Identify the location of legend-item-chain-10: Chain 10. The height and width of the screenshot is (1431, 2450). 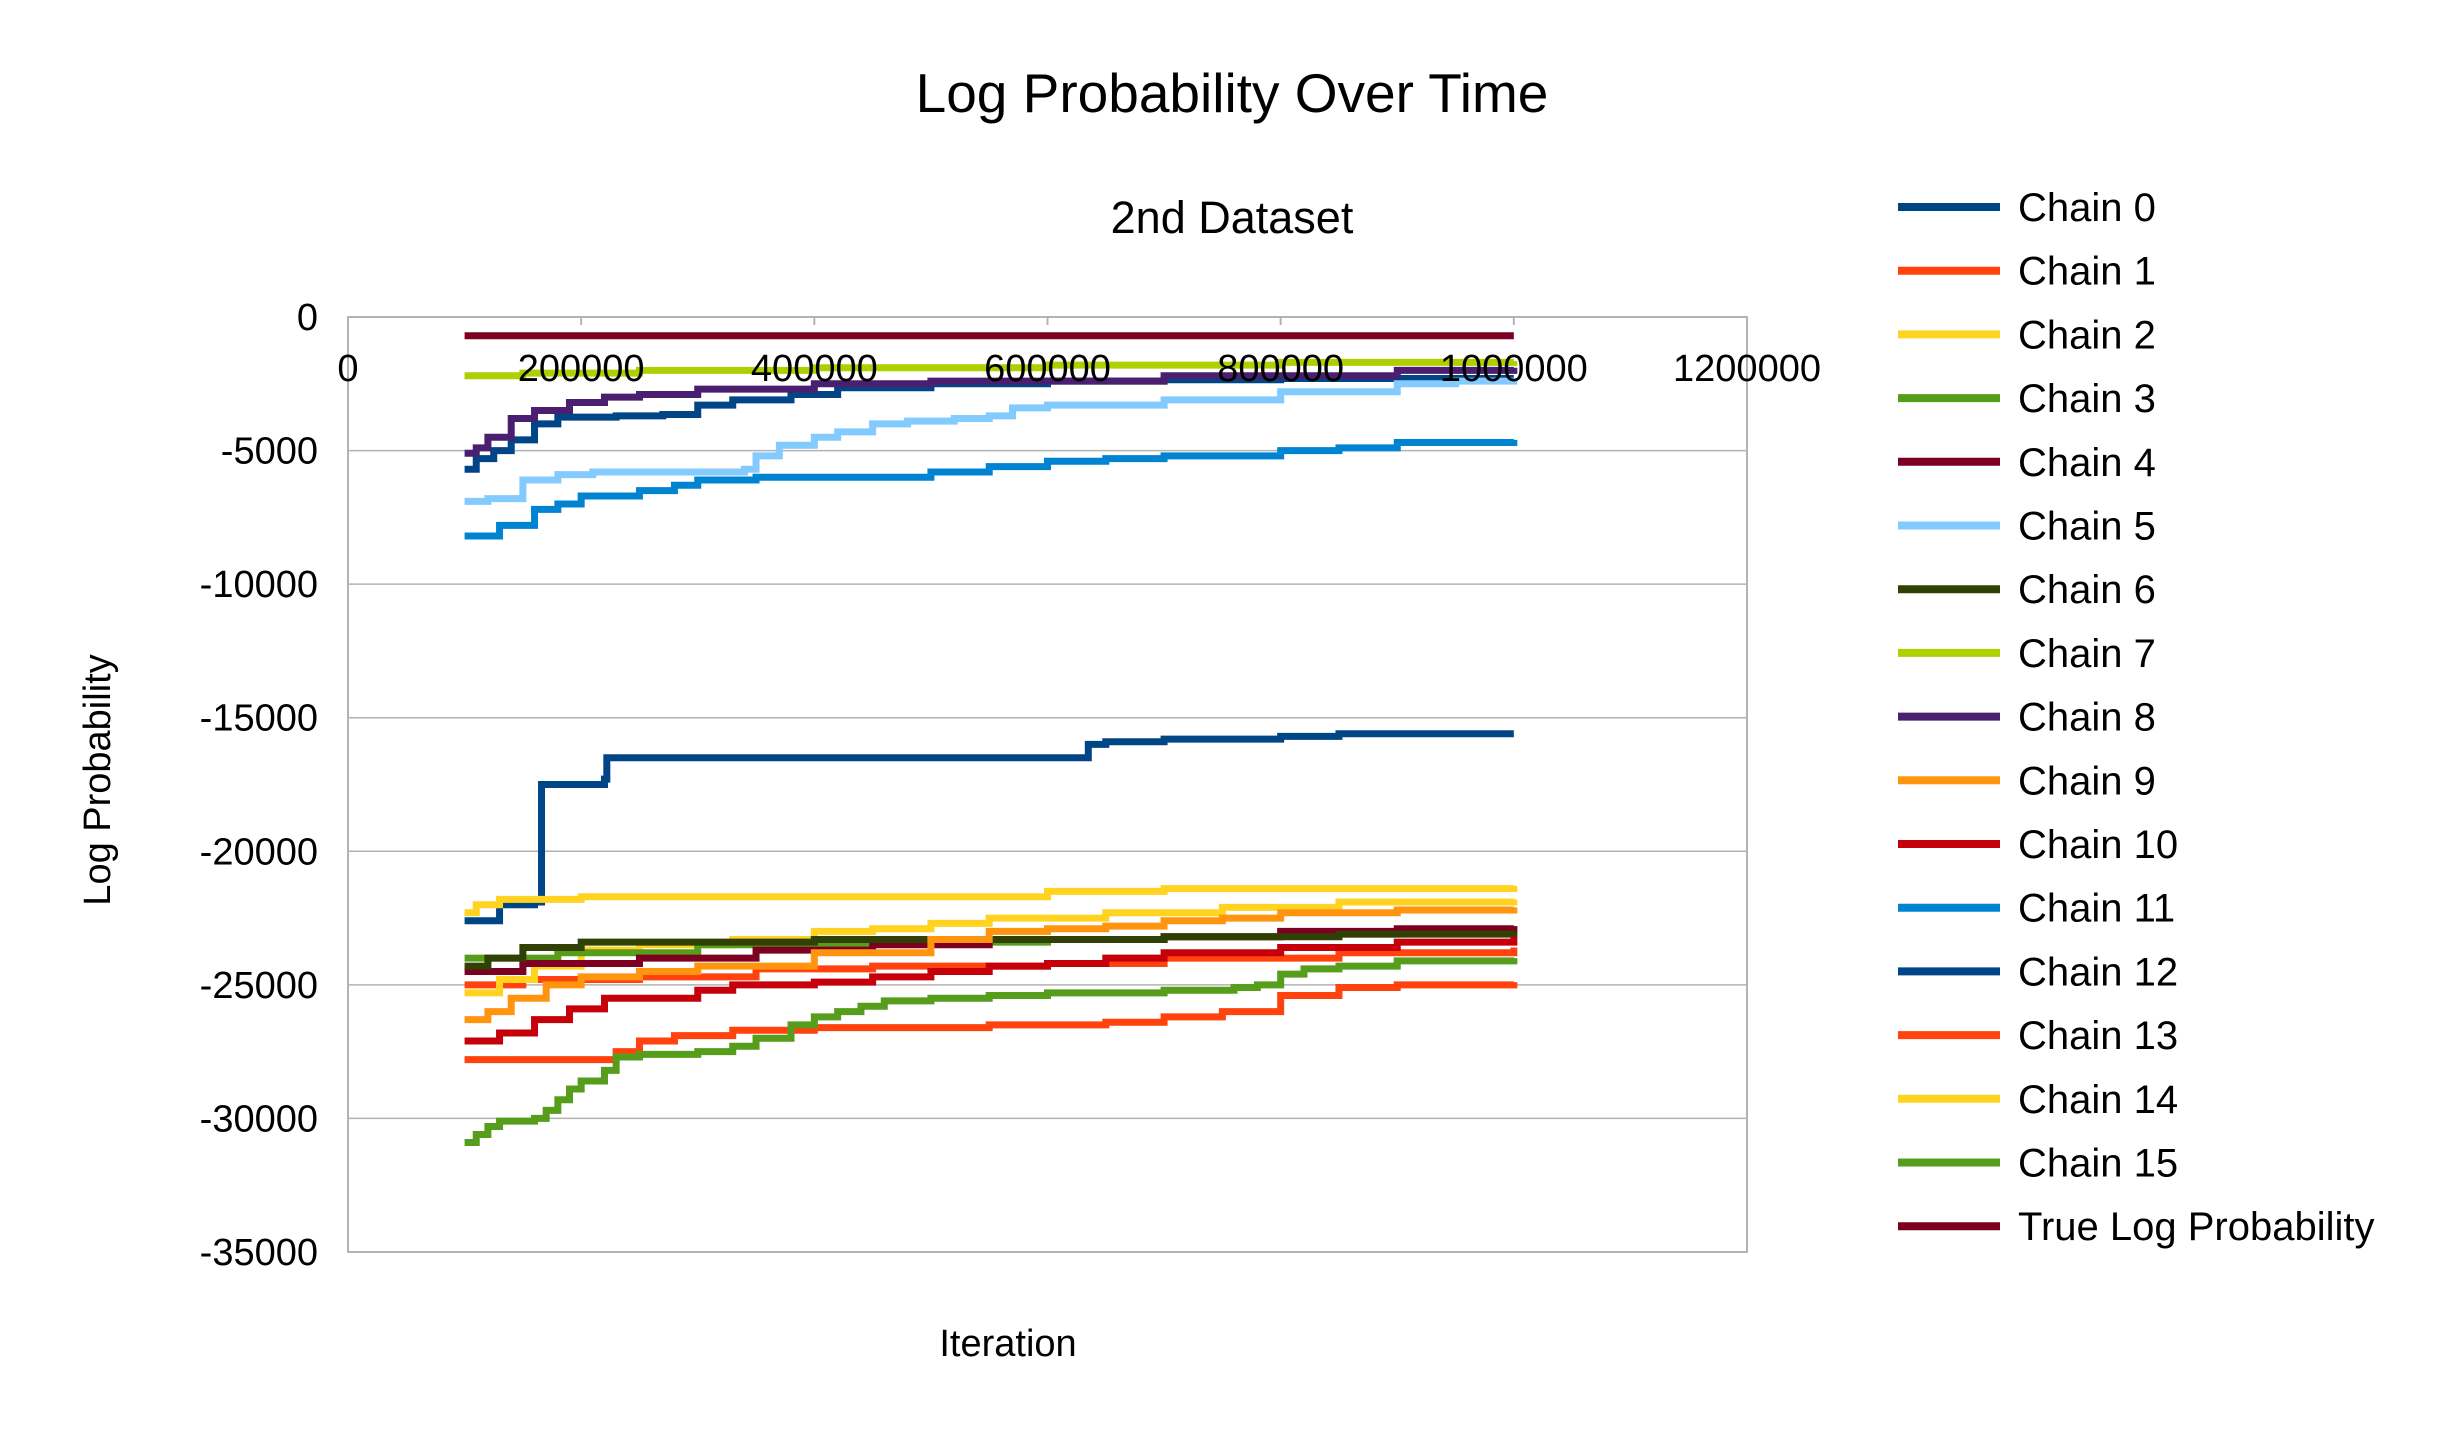
(2038, 845).